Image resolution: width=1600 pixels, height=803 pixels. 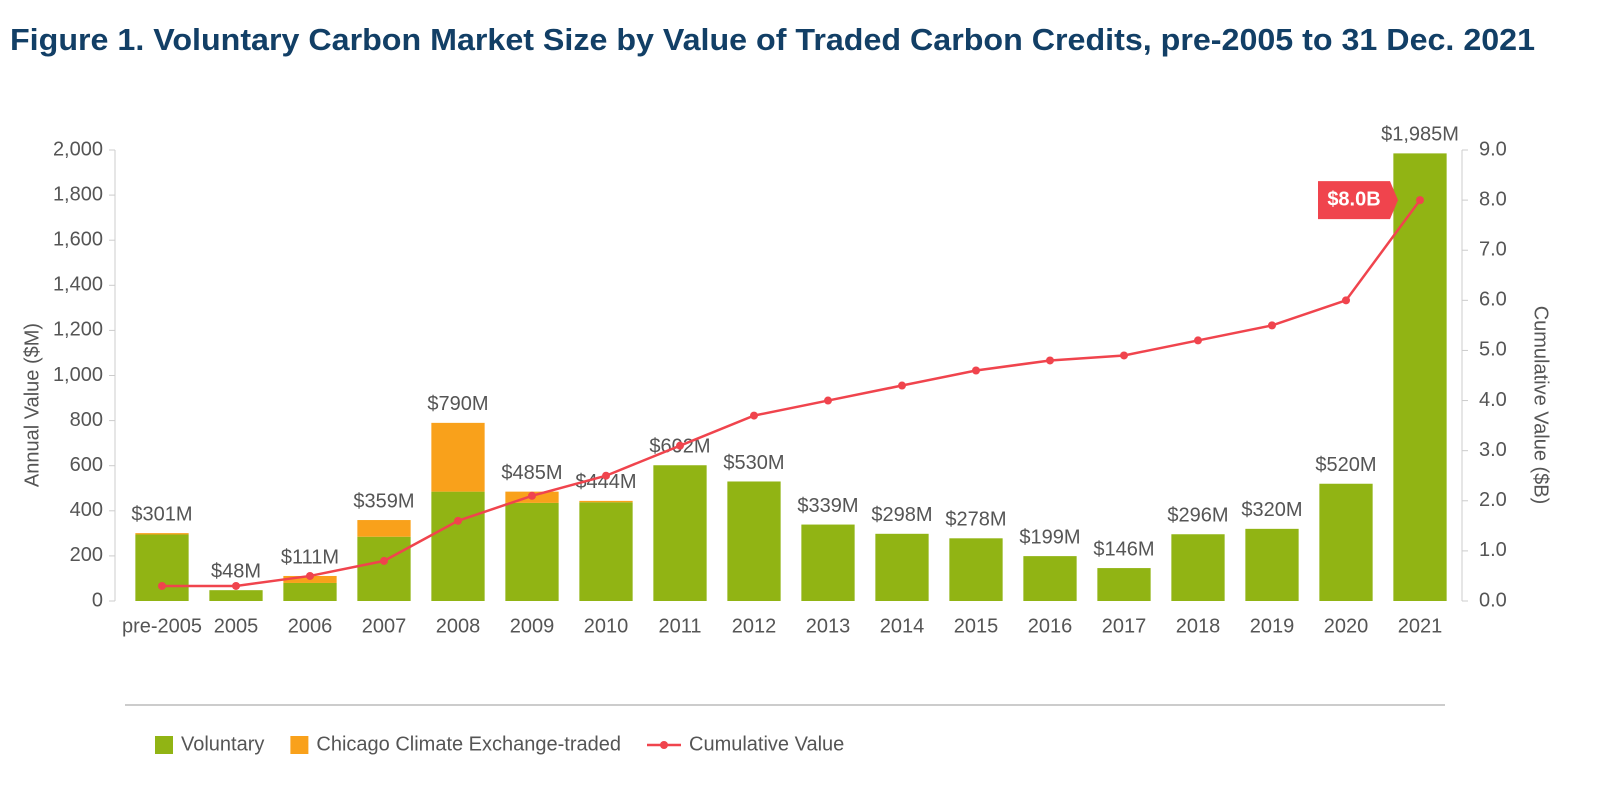 What do you see at coordinates (1271, 510) in the screenshot?
I see `total-label: $320M` at bounding box center [1271, 510].